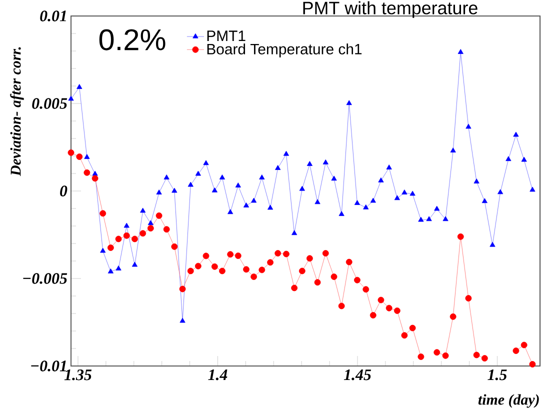 The width and height of the screenshot is (541, 411). Describe the element at coordinates (17, 111) in the screenshot. I see `y-axis-title: Deviation- after corr.` at that location.